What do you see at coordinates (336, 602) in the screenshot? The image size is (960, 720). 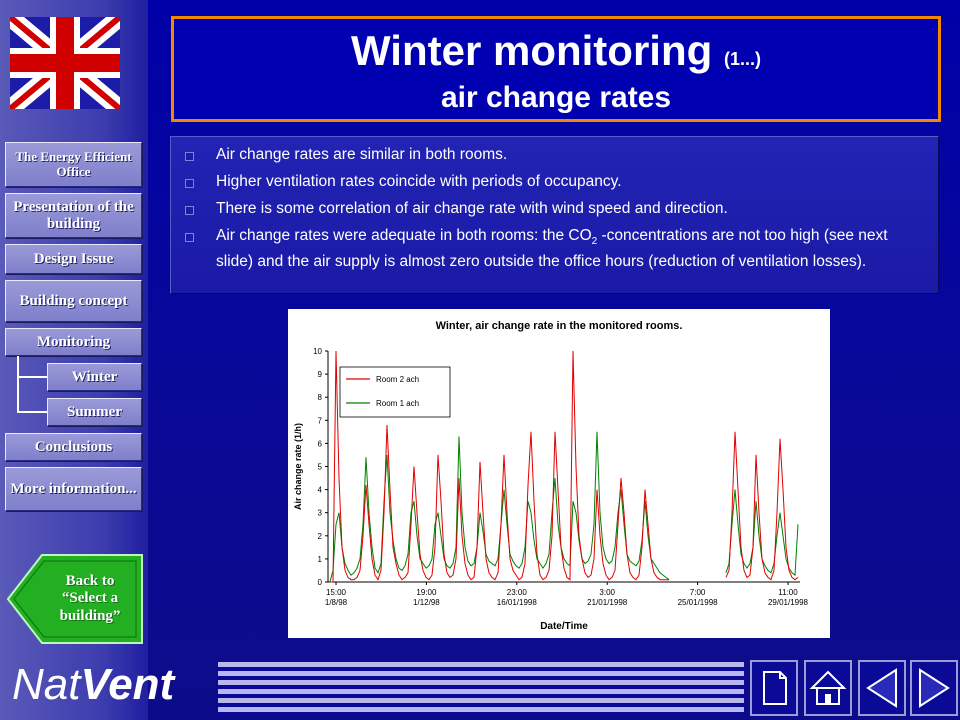 I see `x-tick-label: 1/8/98` at bounding box center [336, 602].